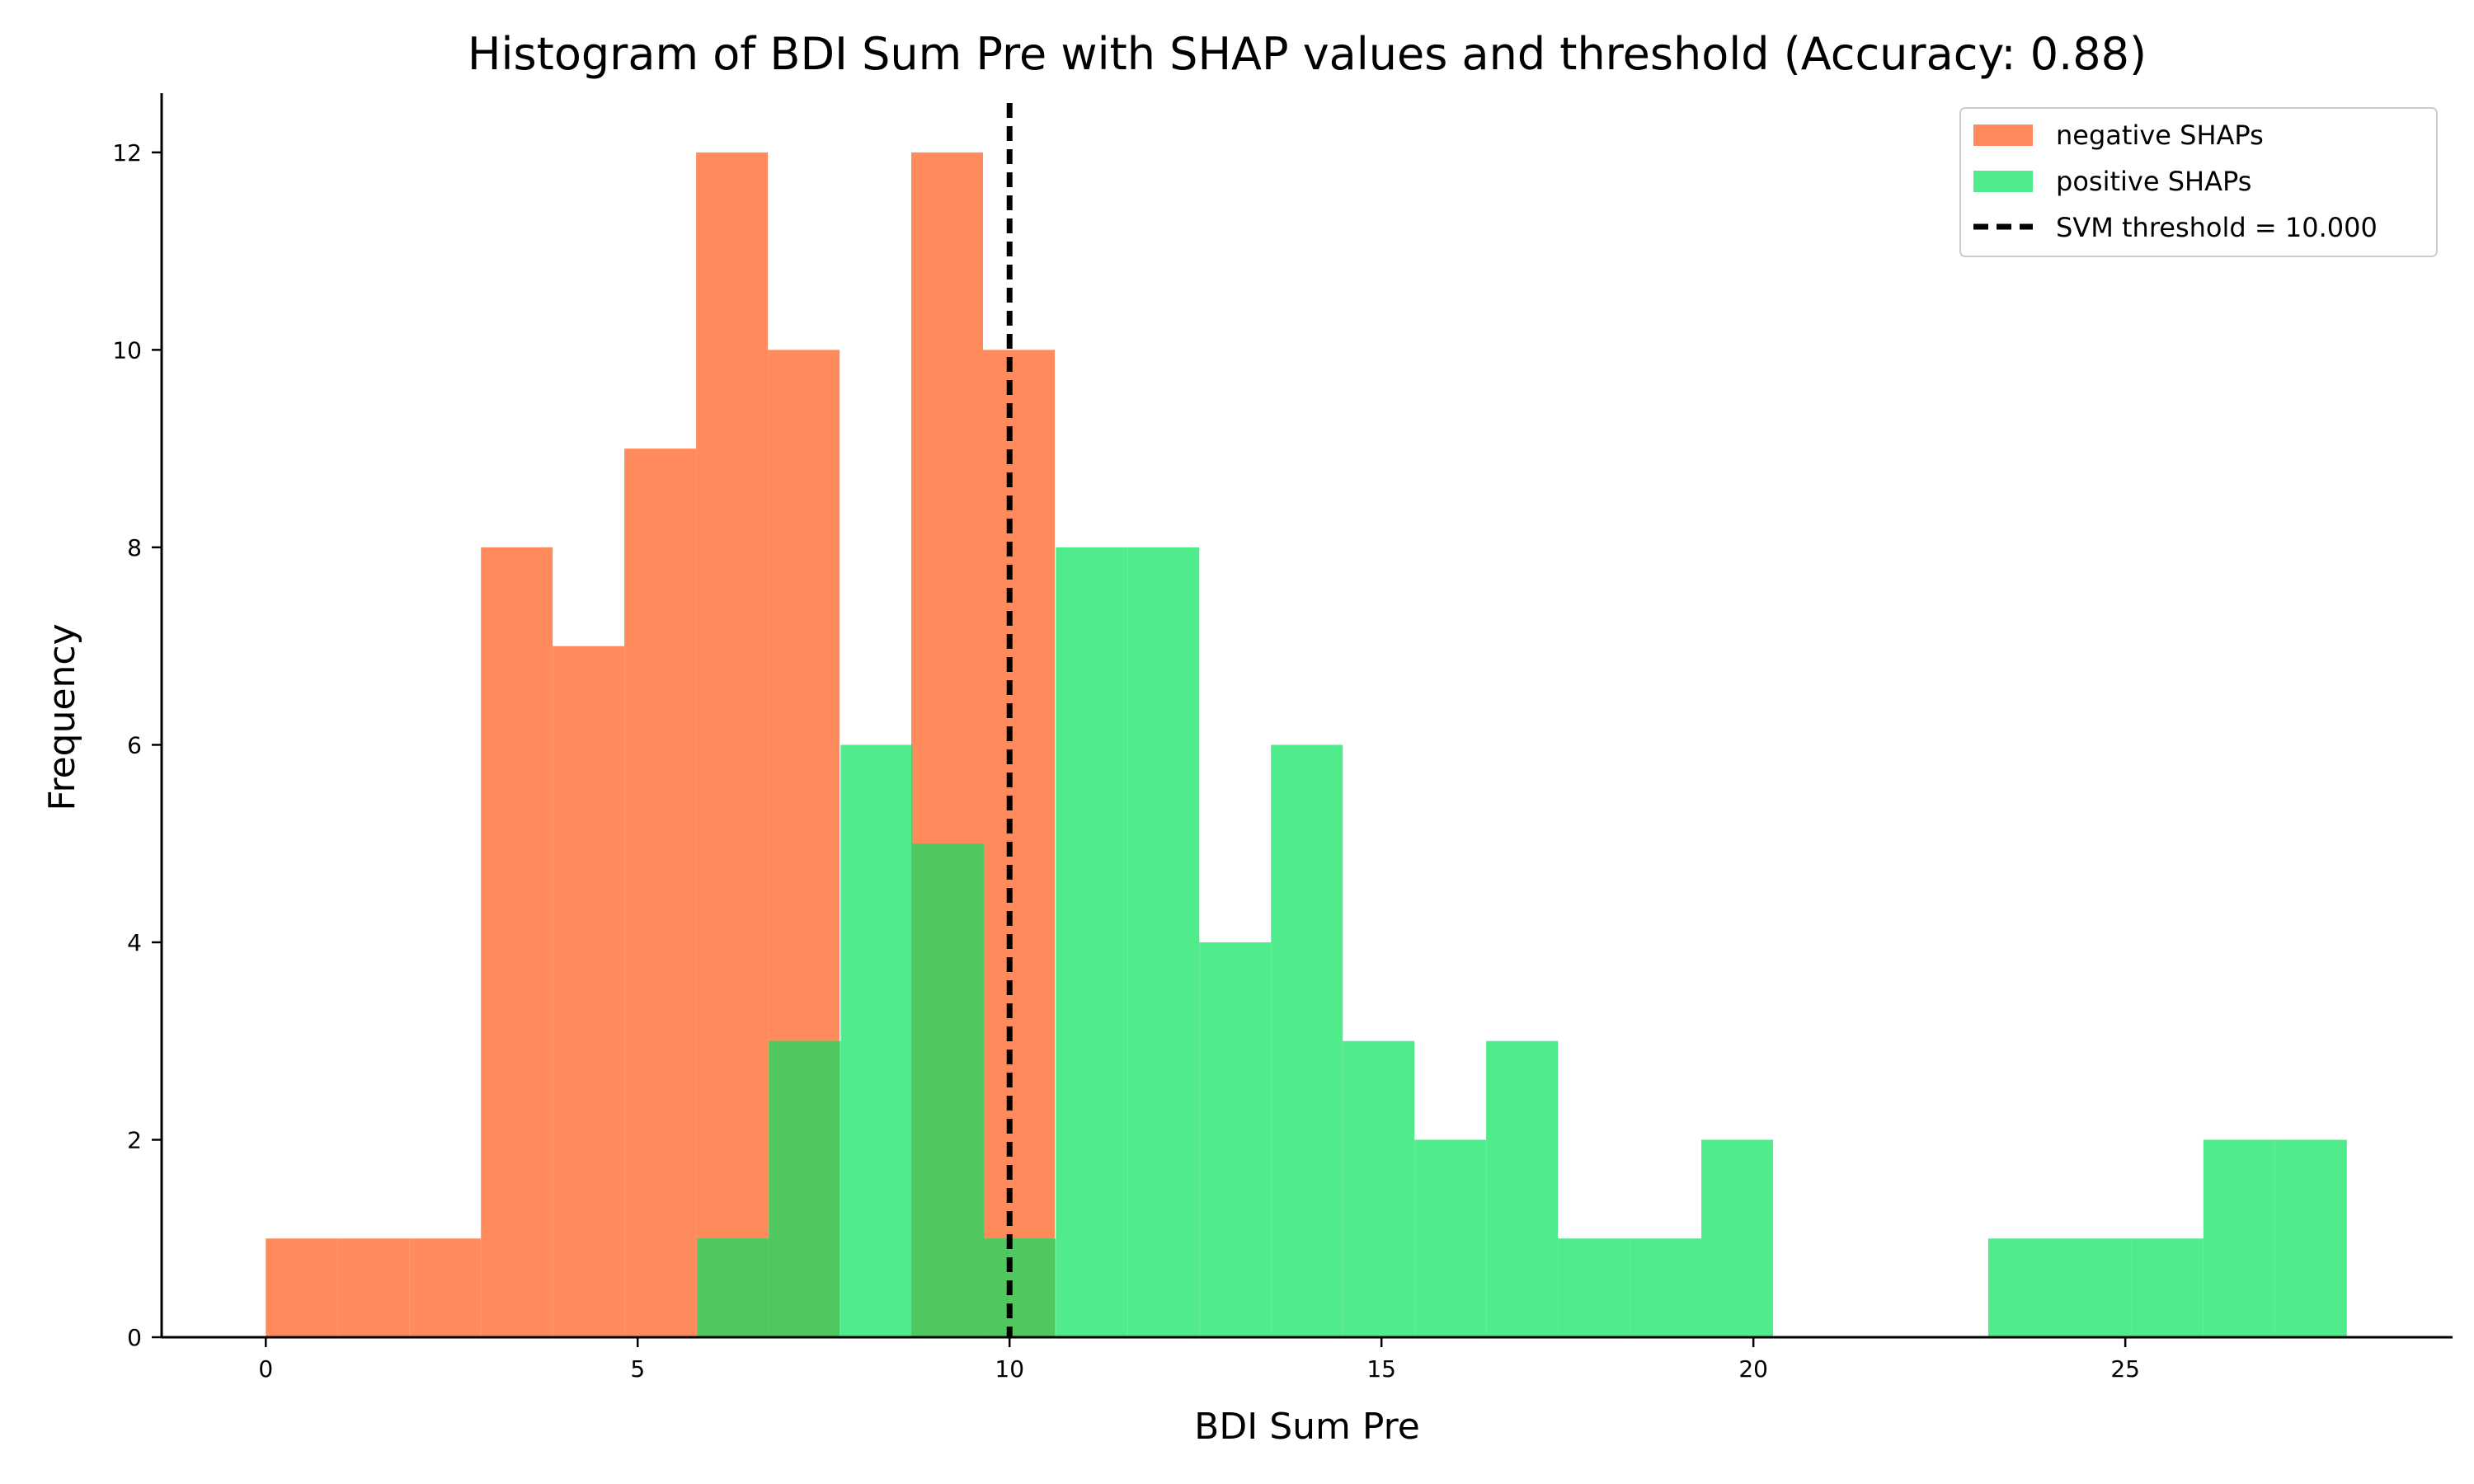 The width and height of the screenshot is (2474, 1484). Describe the element at coordinates (2003, 135) in the screenshot. I see `legend-swatch-negative` at that location.